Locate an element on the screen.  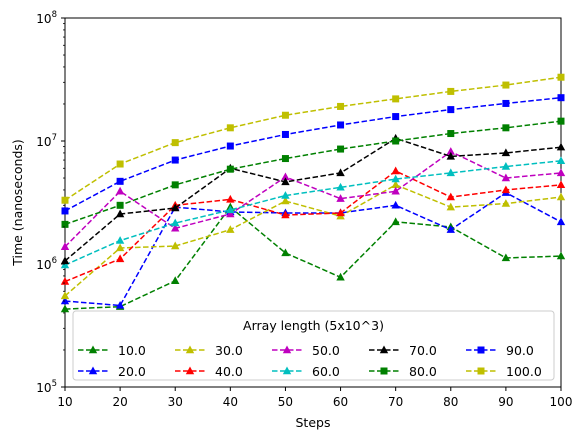
legend-entry: 10.0 is located at coordinates (112, 350).